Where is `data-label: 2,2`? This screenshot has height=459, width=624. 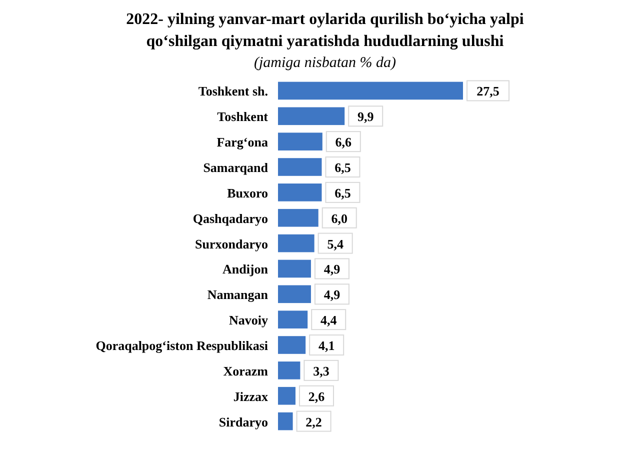
data-label: 2,2 is located at coordinates (314, 422).